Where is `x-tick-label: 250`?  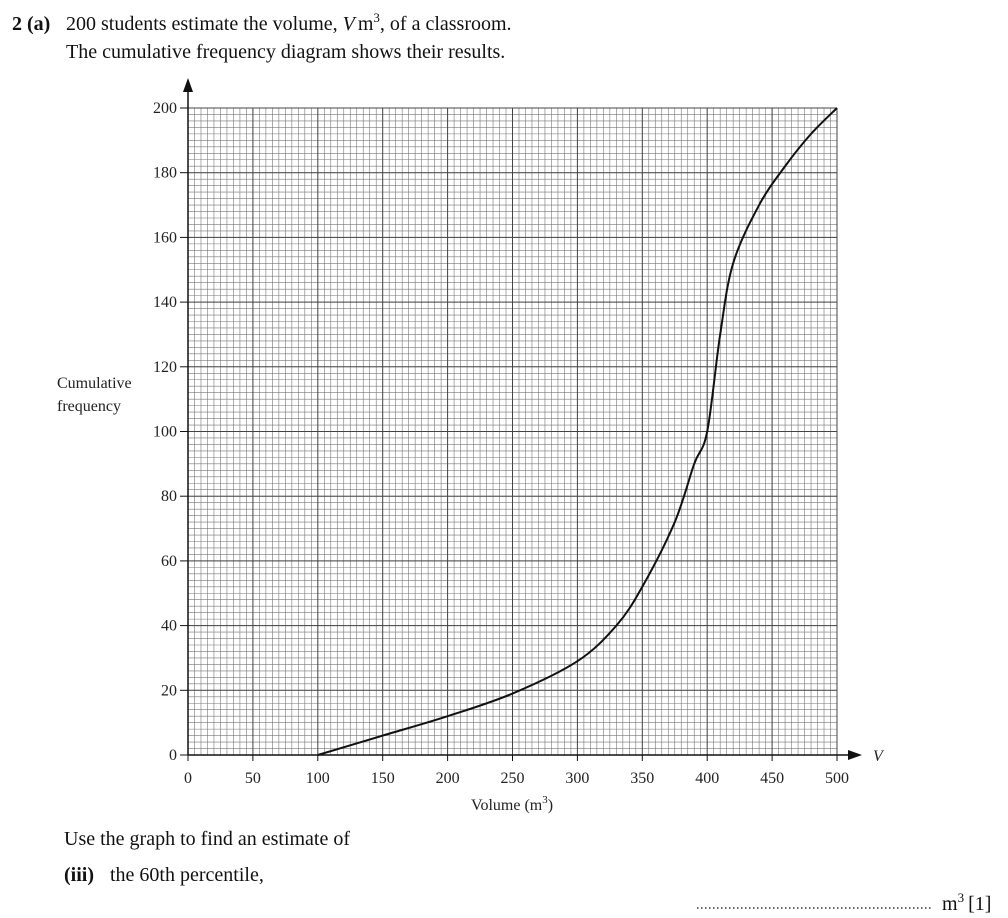
x-tick-label: 250 is located at coordinates (513, 778).